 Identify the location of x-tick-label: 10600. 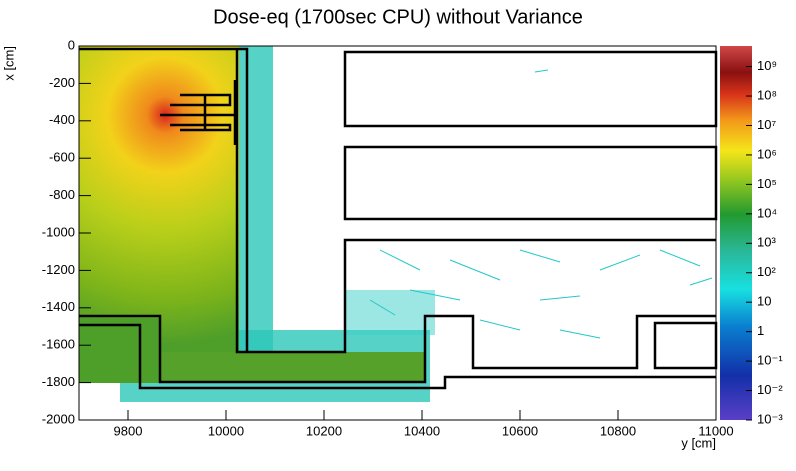
(520, 430).